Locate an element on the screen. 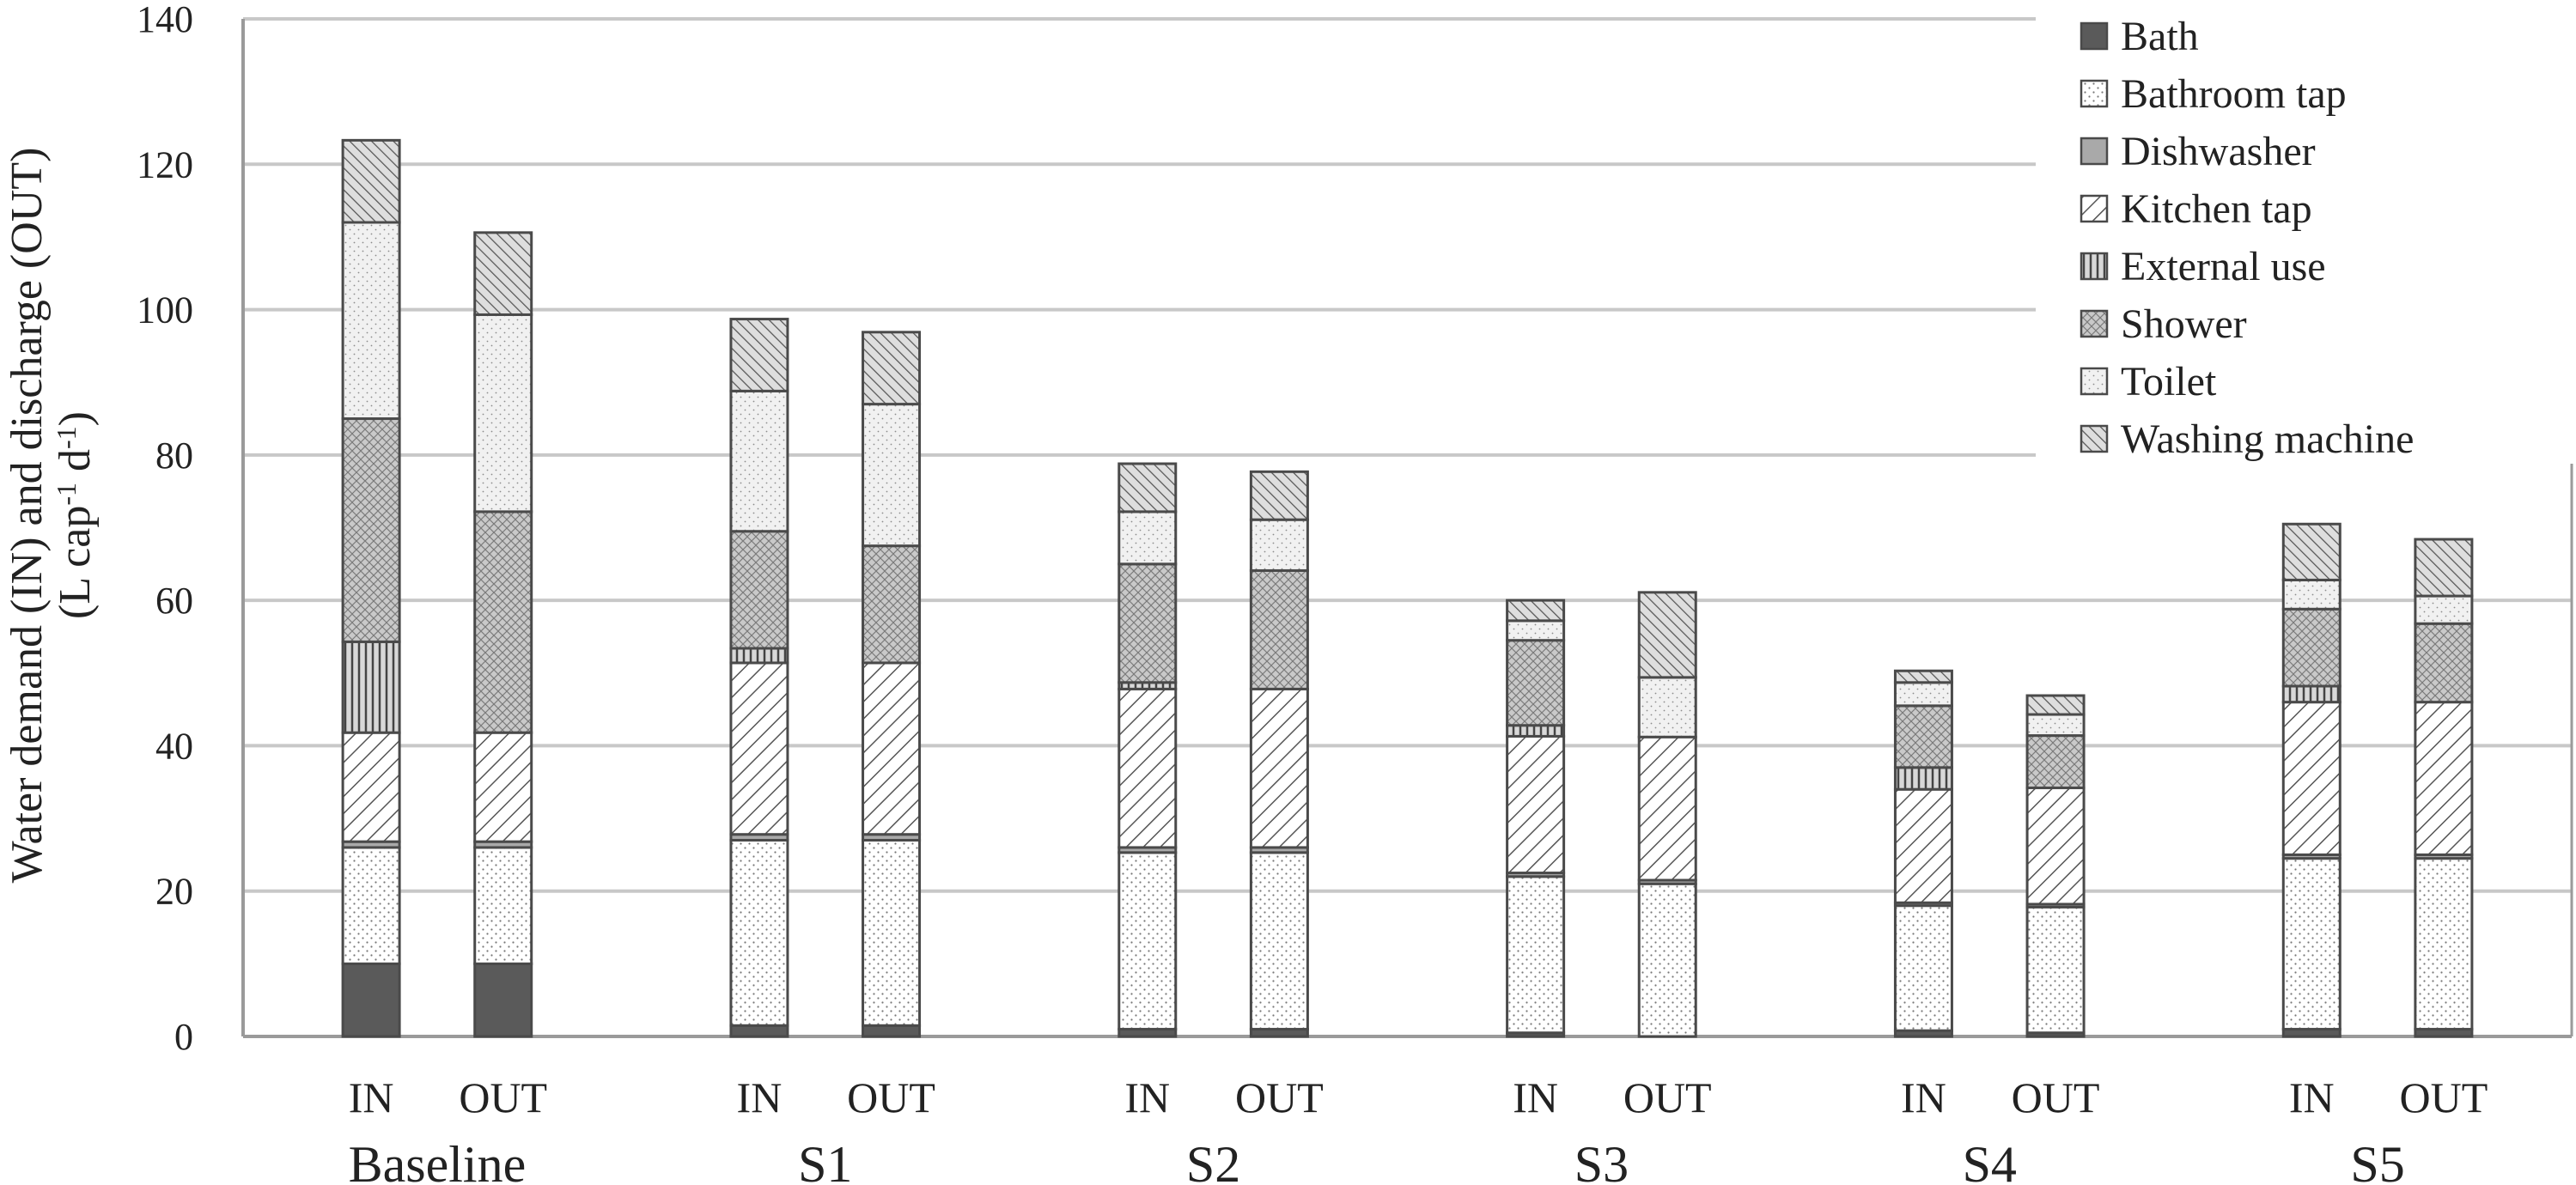 The width and height of the screenshot is (2576, 1185). bar-washing-machine-s2-out is located at coordinates (1279, 496).